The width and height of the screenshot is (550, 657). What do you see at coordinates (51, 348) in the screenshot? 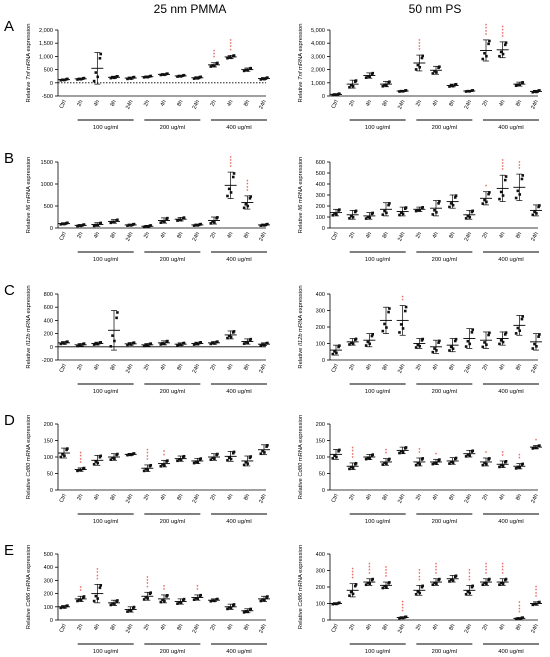
I see `y-tick-label: 0` at bounding box center [51, 348].